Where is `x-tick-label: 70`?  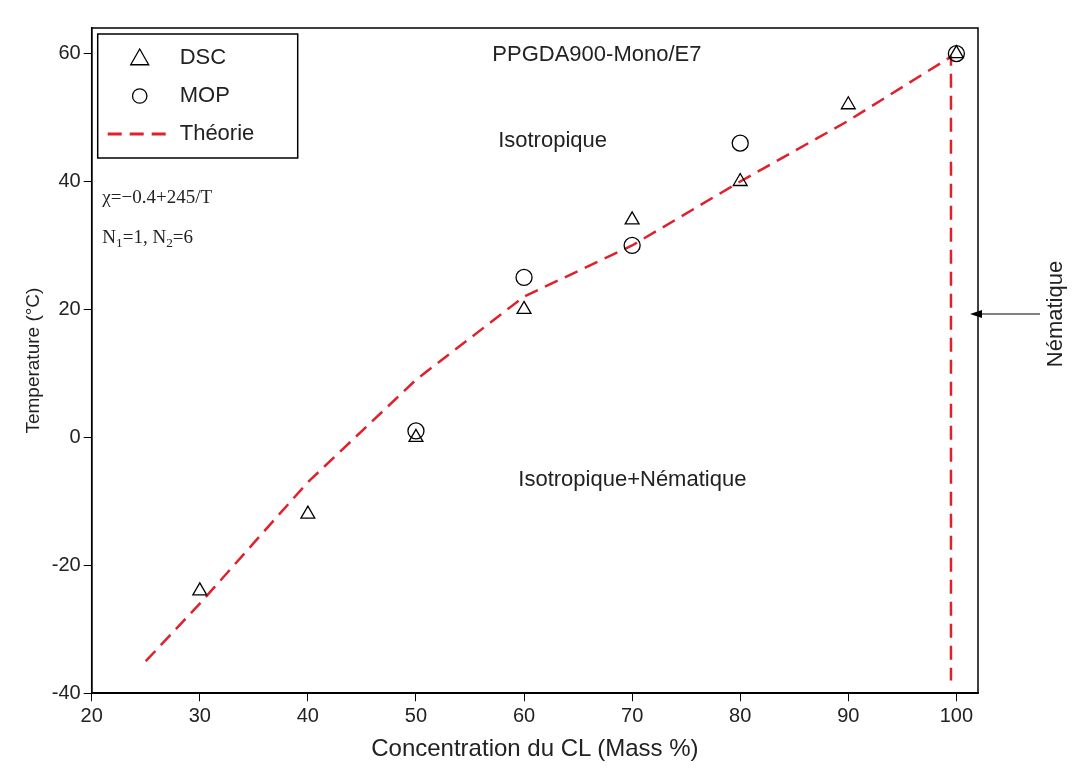
x-tick-label: 70 is located at coordinates (632, 714).